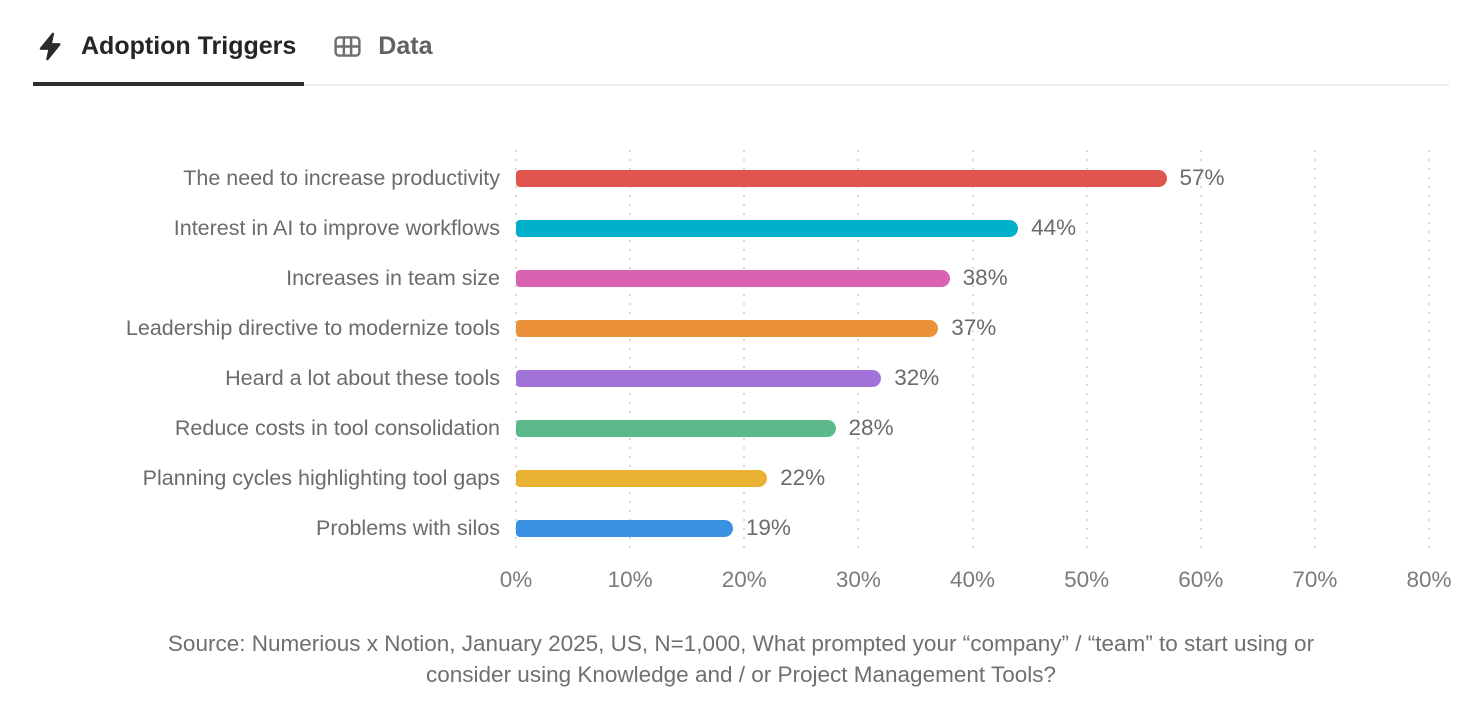 The image size is (1482, 722). I want to click on x-tick-label: 40%, so click(972, 579).